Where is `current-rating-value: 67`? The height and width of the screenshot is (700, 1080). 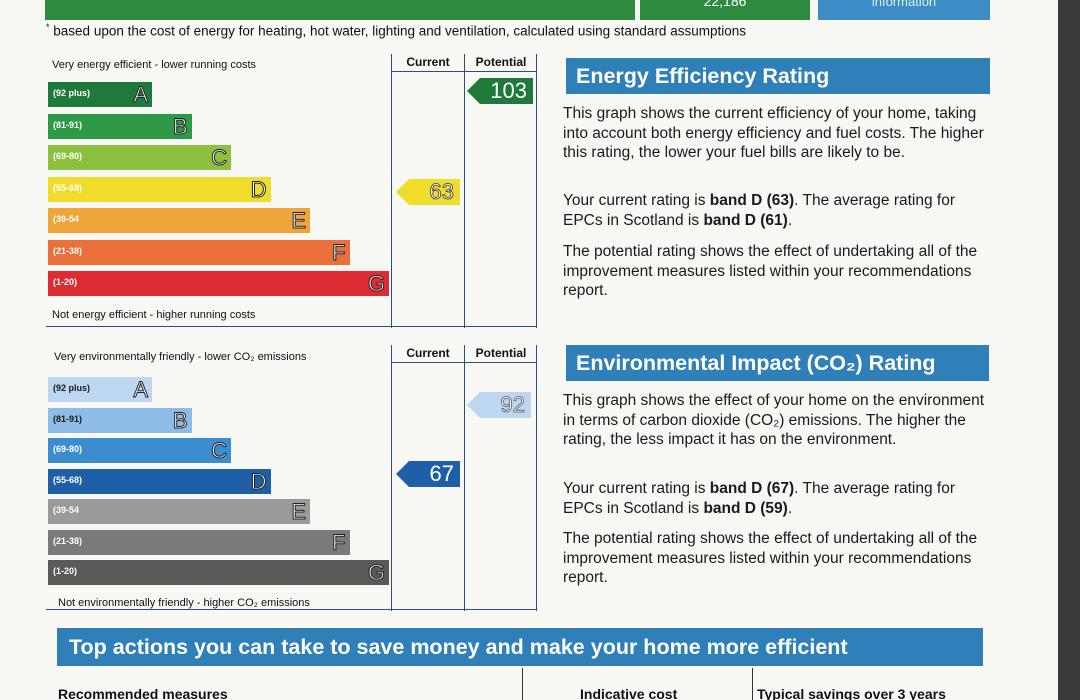 current-rating-value: 67 is located at coordinates (441, 473).